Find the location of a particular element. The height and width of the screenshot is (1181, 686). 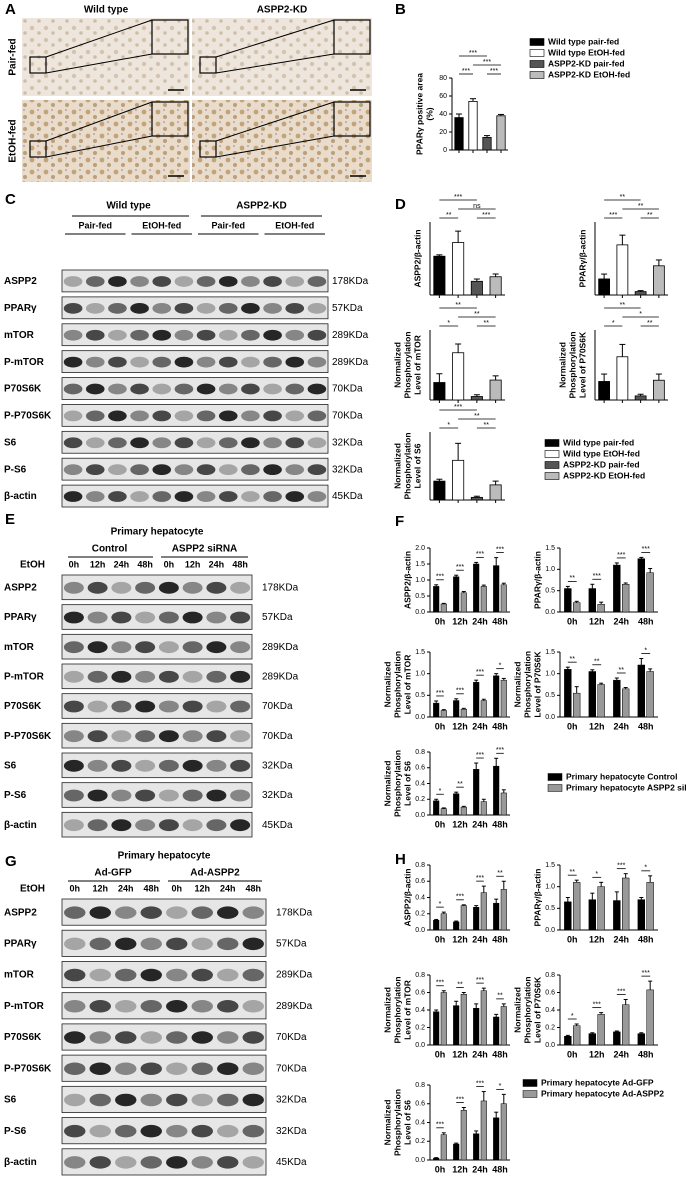

y-axis-label: Level of S6 is located at coordinates (407, 783).